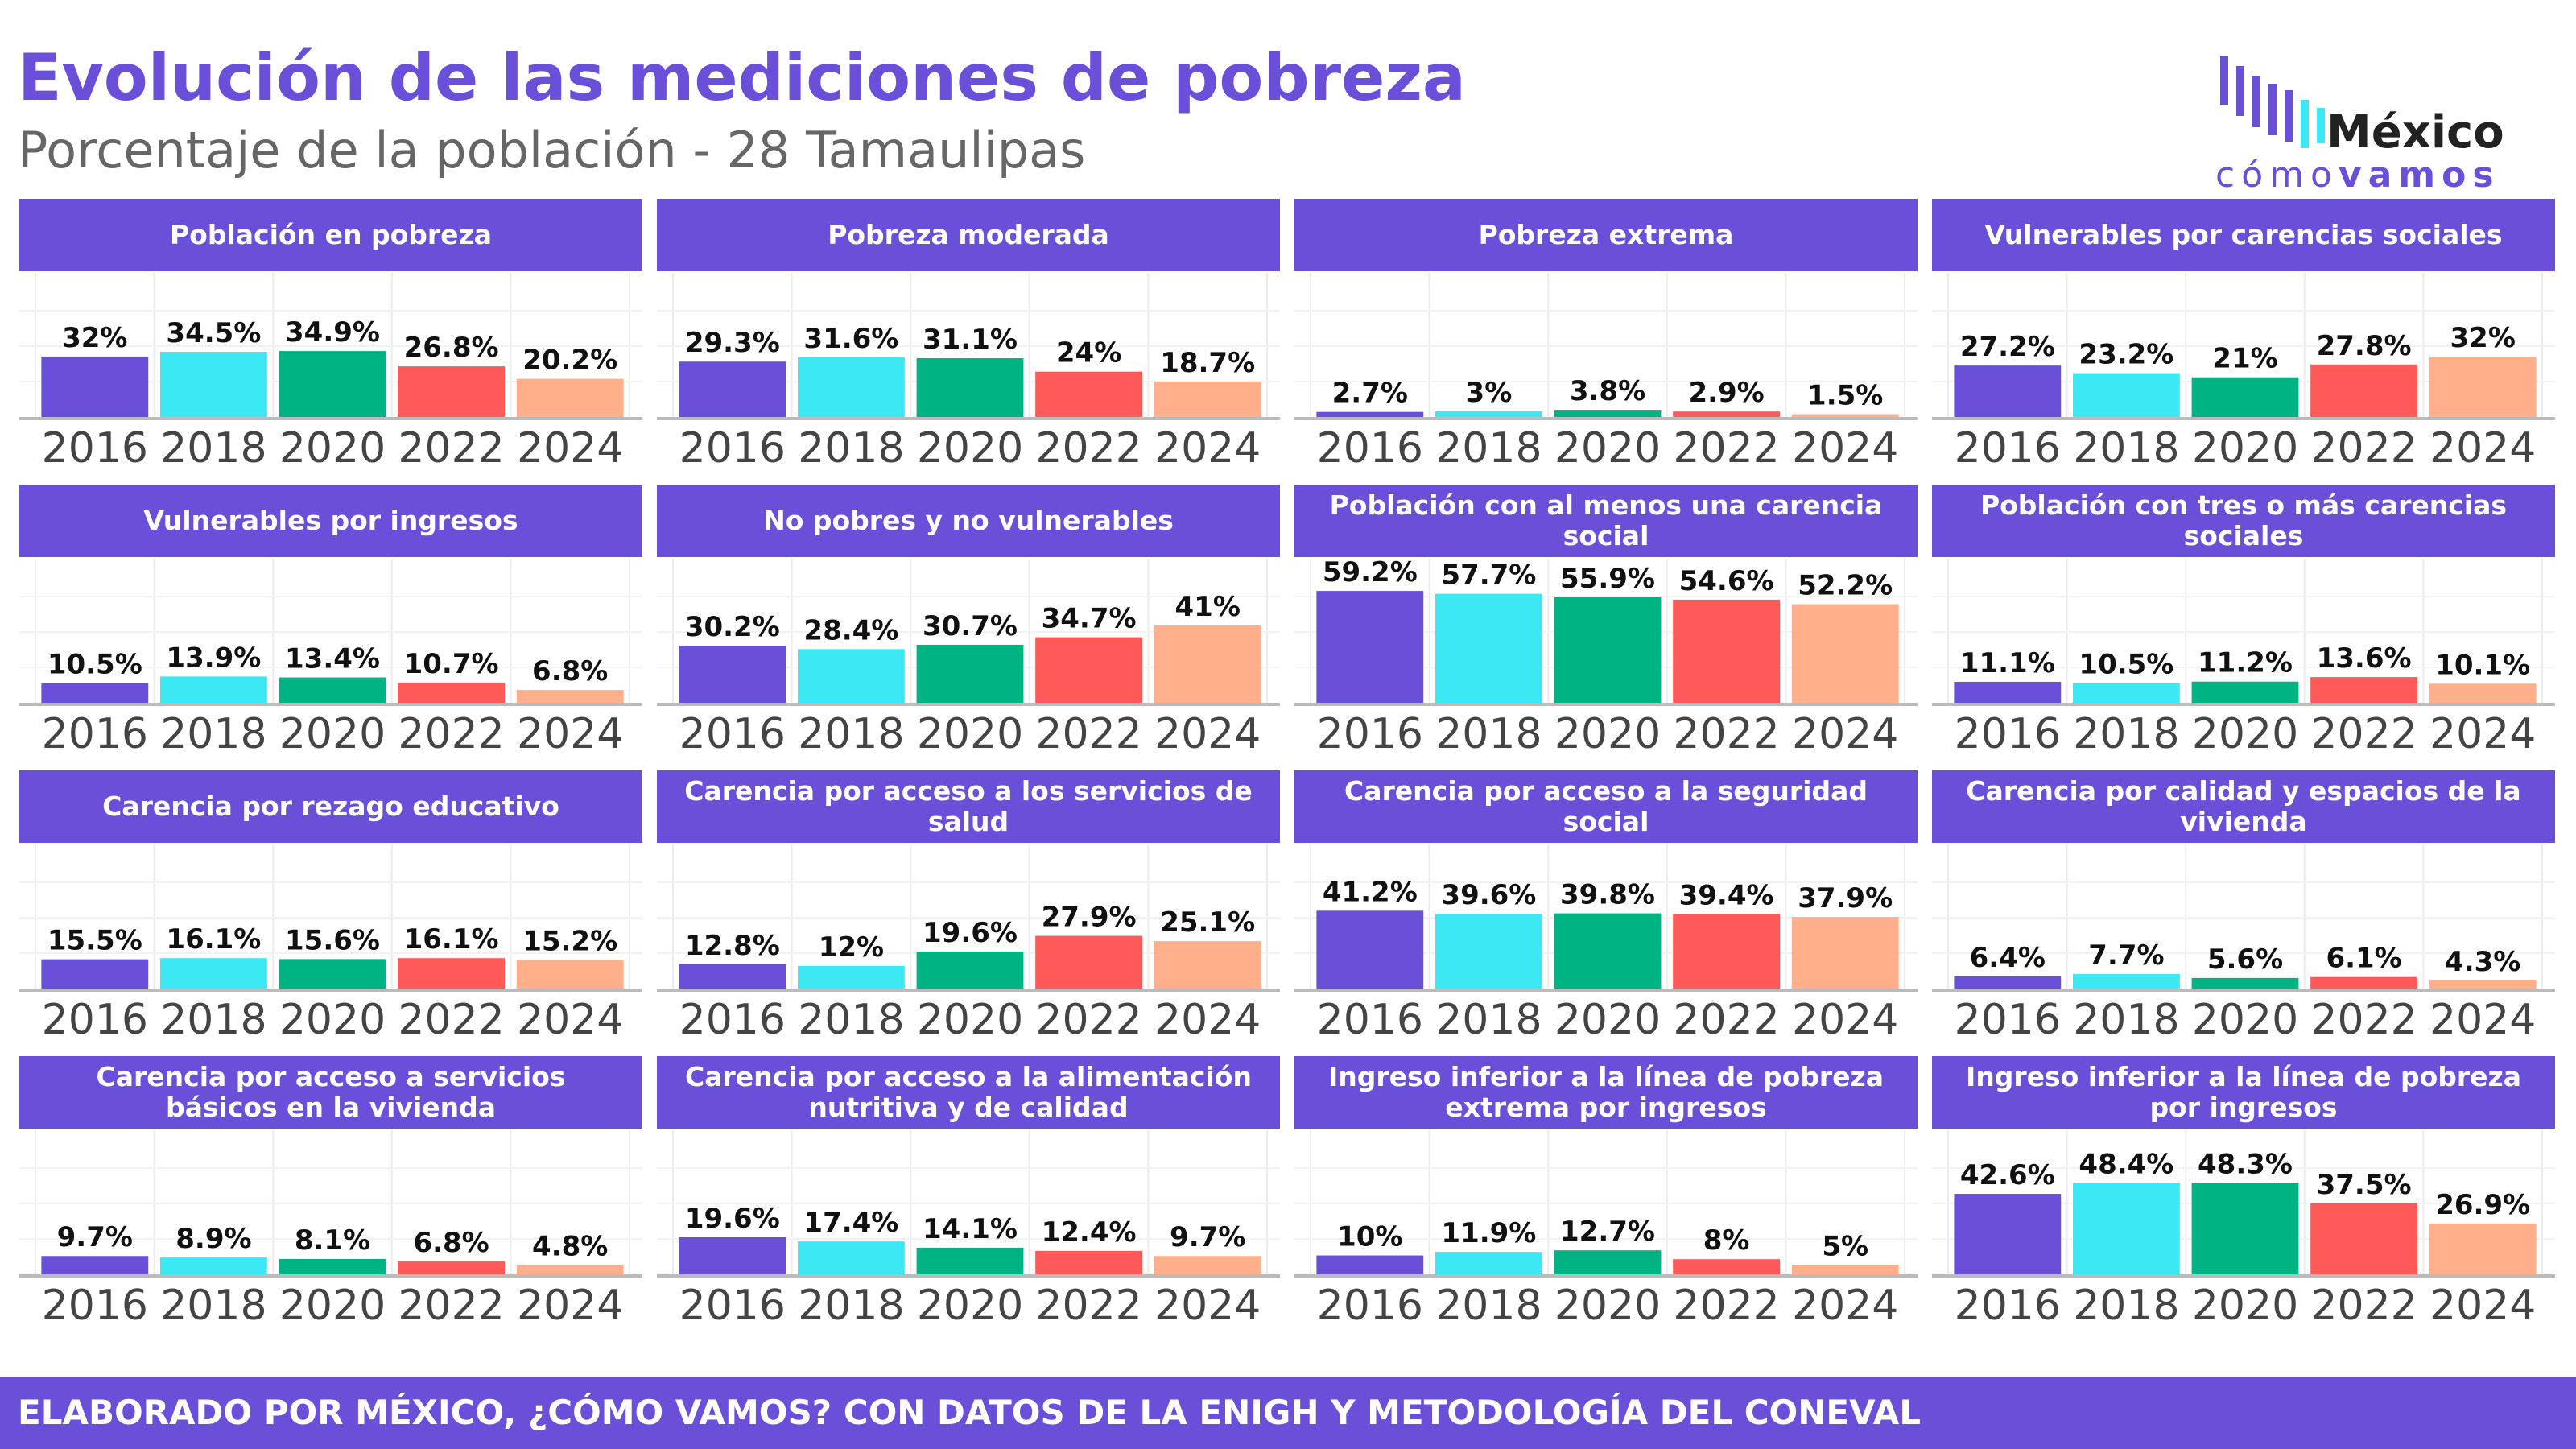 The image size is (2576, 1449). Describe the element at coordinates (332, 332) in the screenshot. I see `value-label: 34.9%` at that location.